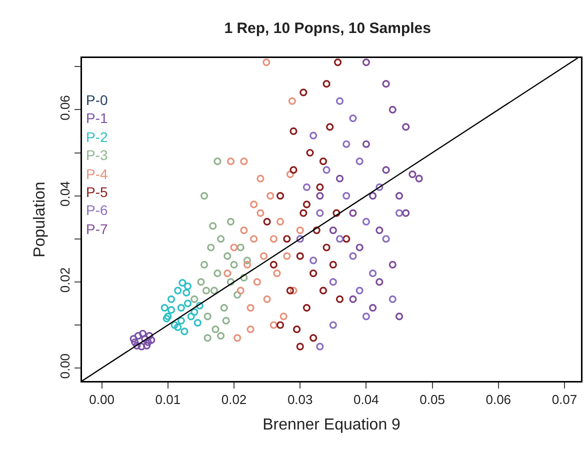  What do you see at coordinates (300, 400) in the screenshot?
I see `x-tick-label: 0.03` at bounding box center [300, 400].